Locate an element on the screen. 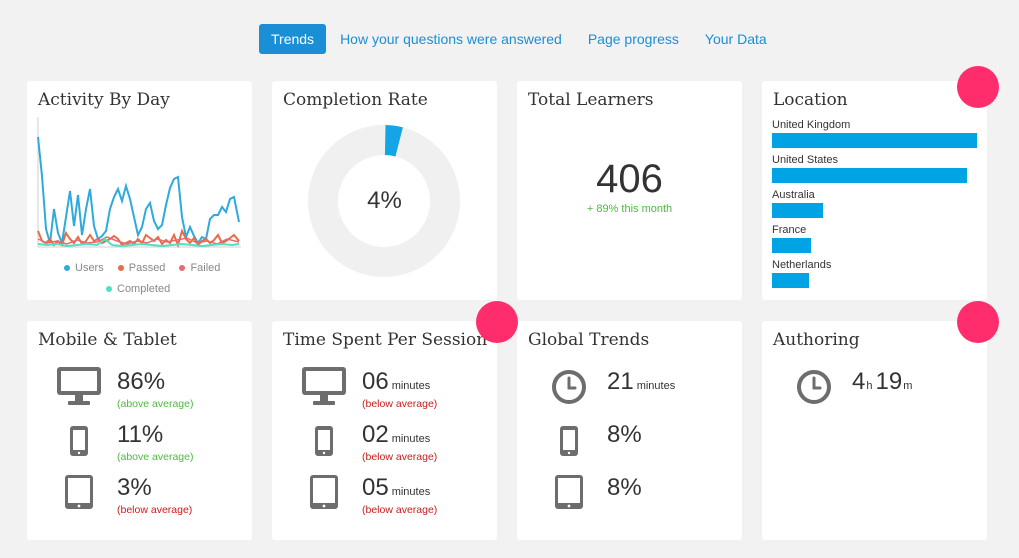  phone-time-note: (below average) is located at coordinates (400, 457).